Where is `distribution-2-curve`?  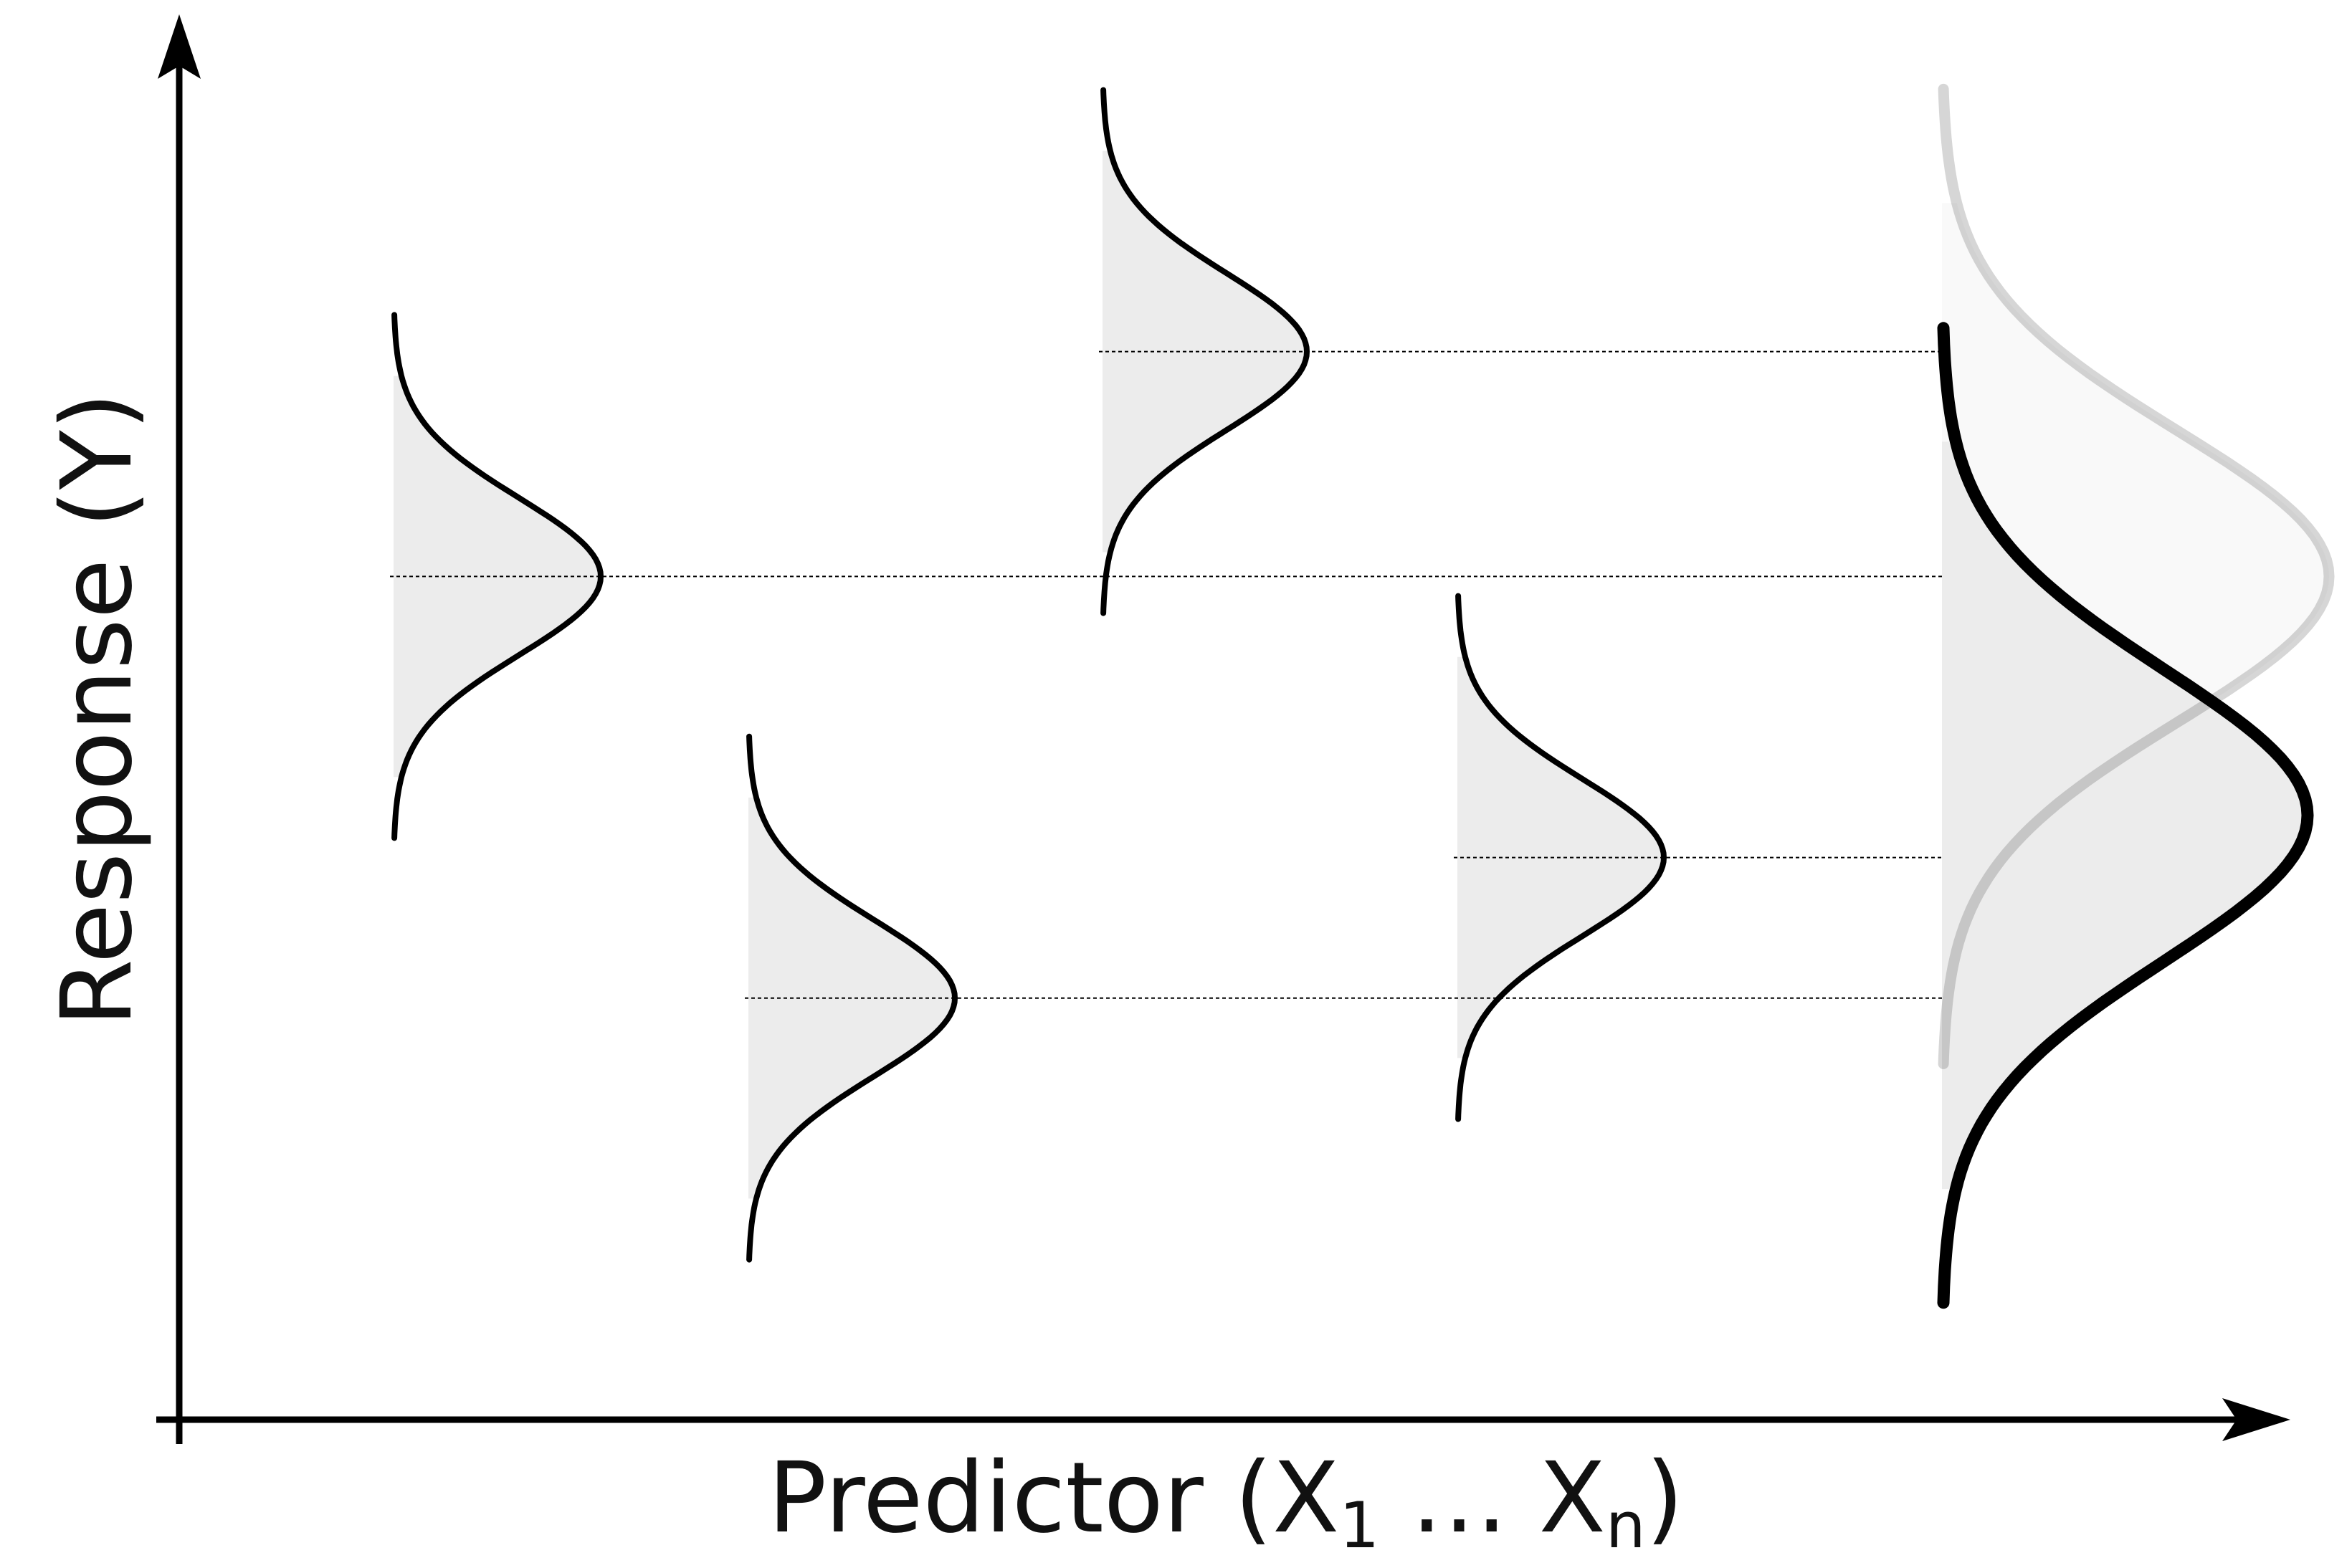
distribution-2-curve is located at coordinates (852, 998).